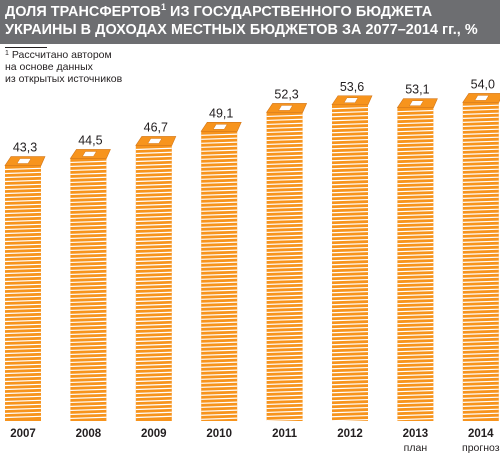  What do you see at coordinates (417, 260) in the screenshot?
I see `bar-2013` at bounding box center [417, 260].